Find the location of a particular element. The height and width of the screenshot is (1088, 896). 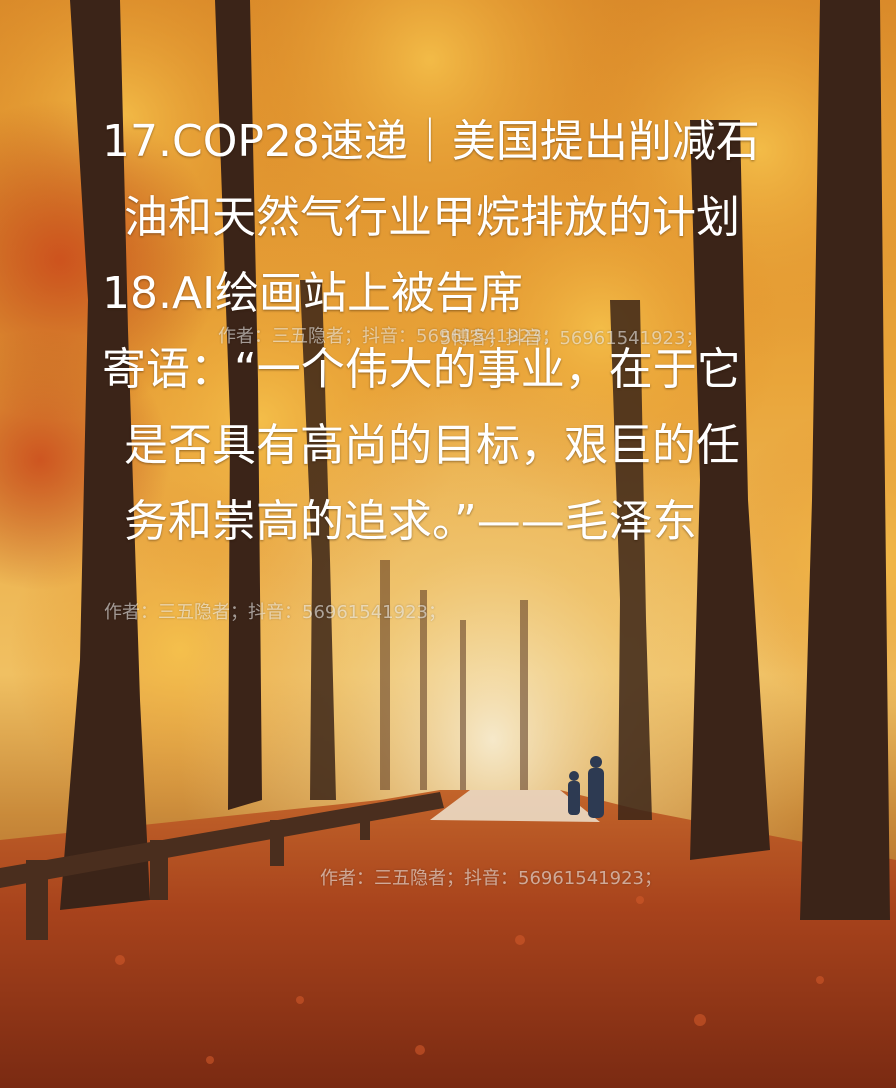

watermark-text: 5博客；抖音：56961541923； is located at coordinates (572, 338).